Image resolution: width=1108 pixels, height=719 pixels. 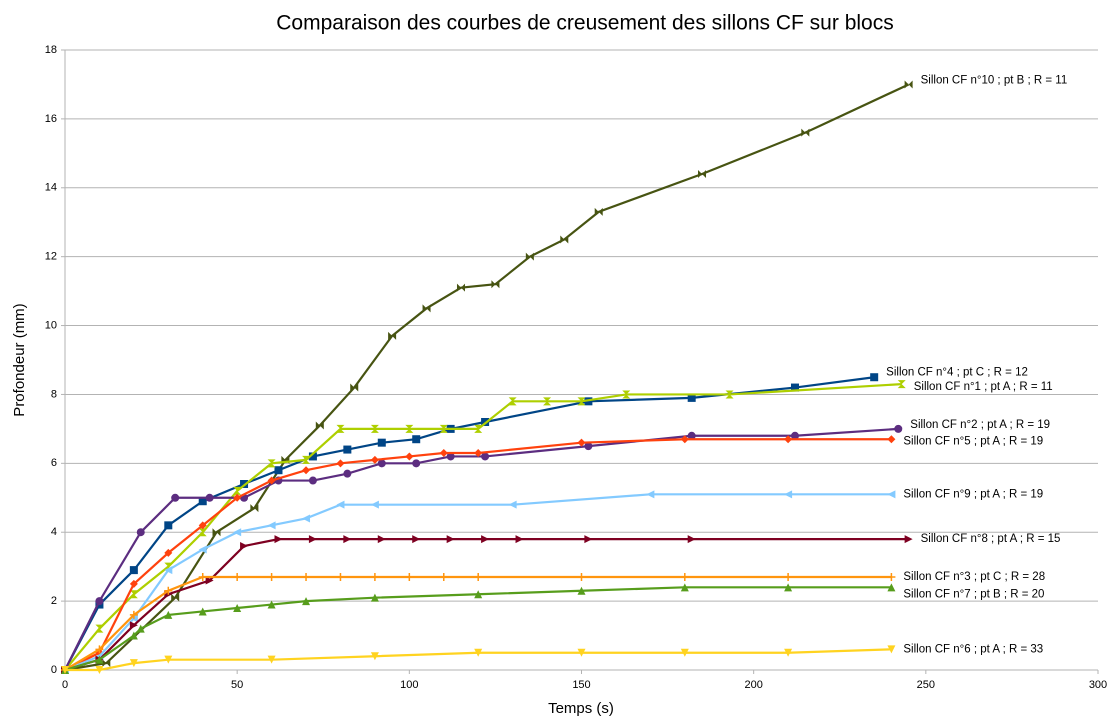 What do you see at coordinates (753, 685) in the screenshot?
I see `x-tick-label: 200` at bounding box center [753, 685].